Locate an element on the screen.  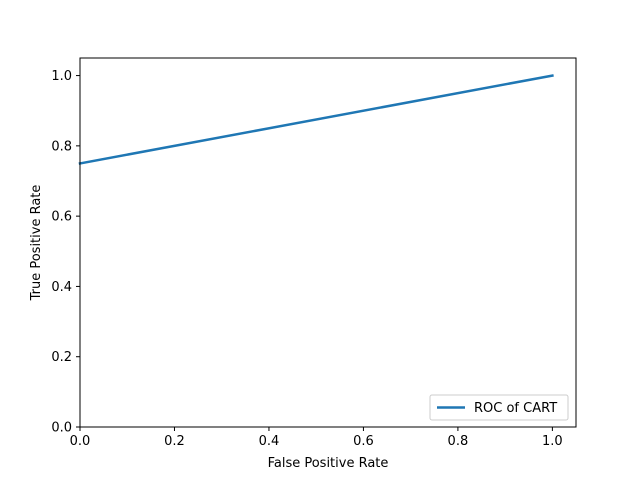
x-axis-label: False Positive Rate is located at coordinates (328, 463).